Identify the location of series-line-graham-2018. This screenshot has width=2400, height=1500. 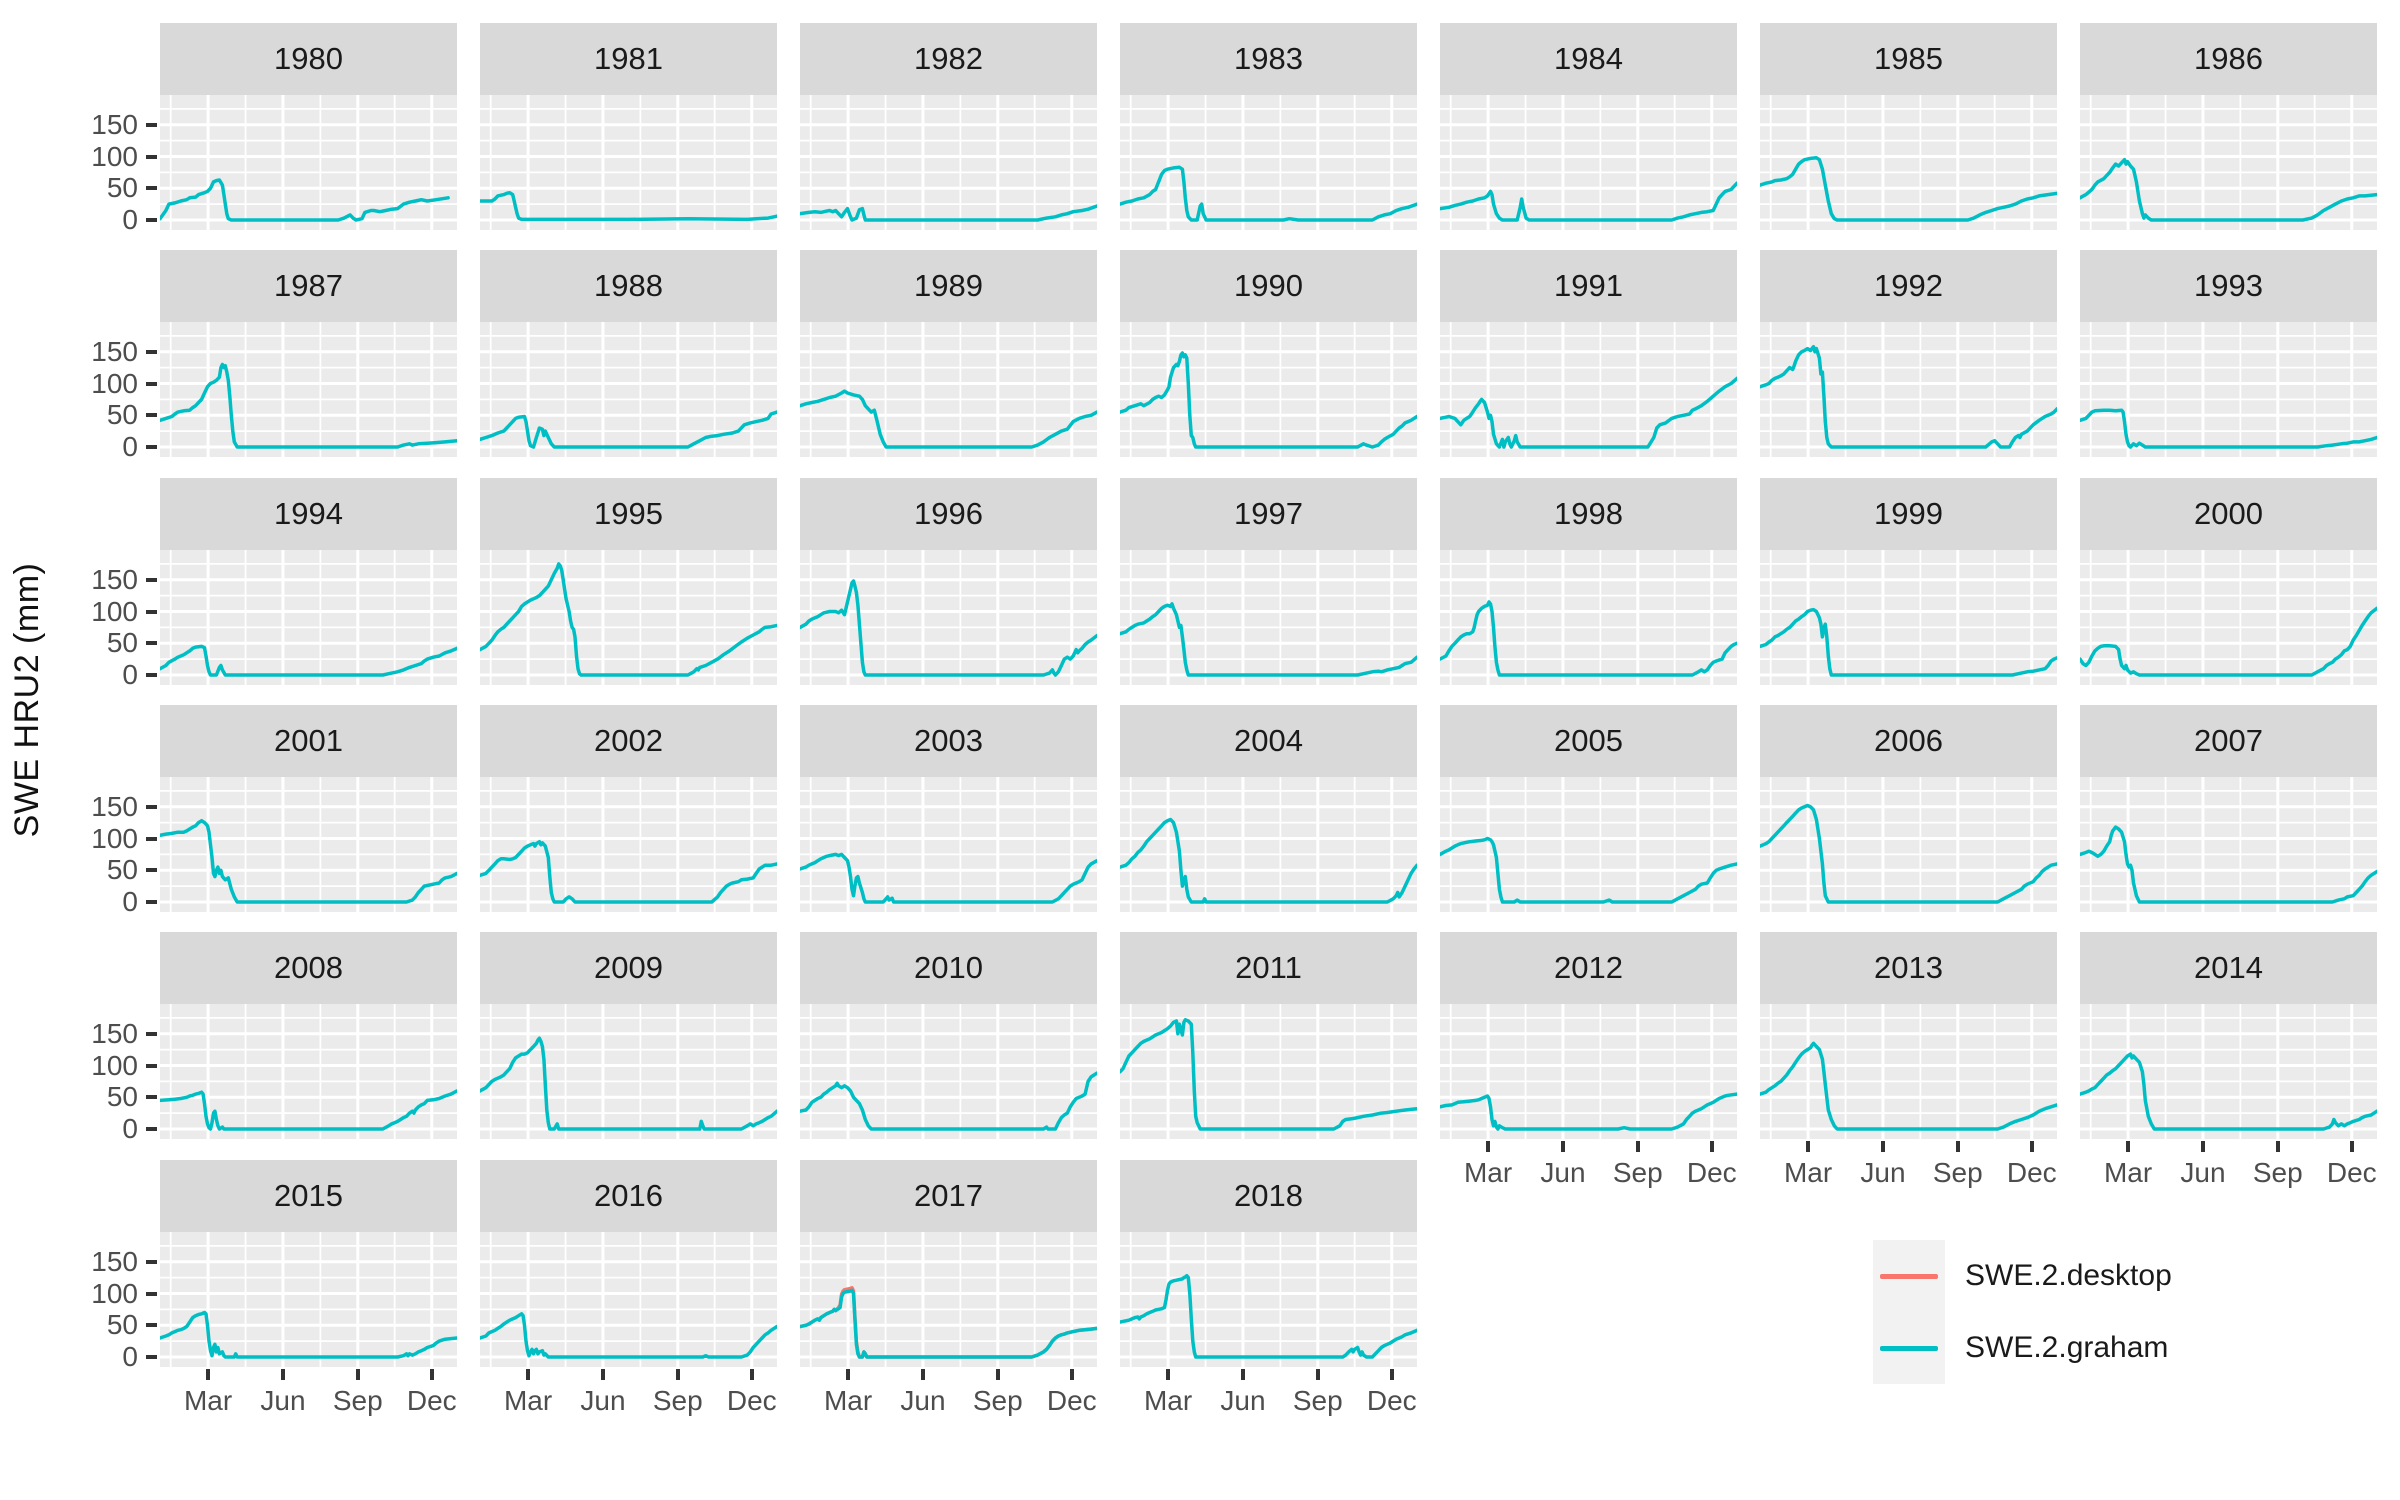
(1268, 1316).